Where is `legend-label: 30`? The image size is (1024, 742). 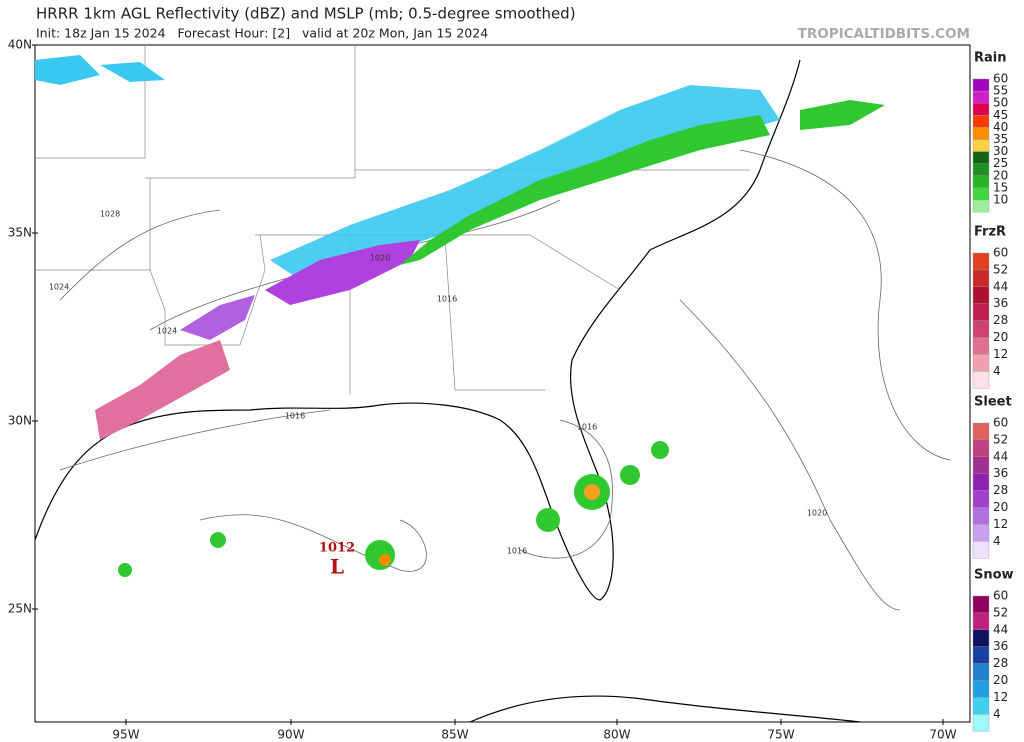
legend-label: 30 is located at coordinates (1000, 151).